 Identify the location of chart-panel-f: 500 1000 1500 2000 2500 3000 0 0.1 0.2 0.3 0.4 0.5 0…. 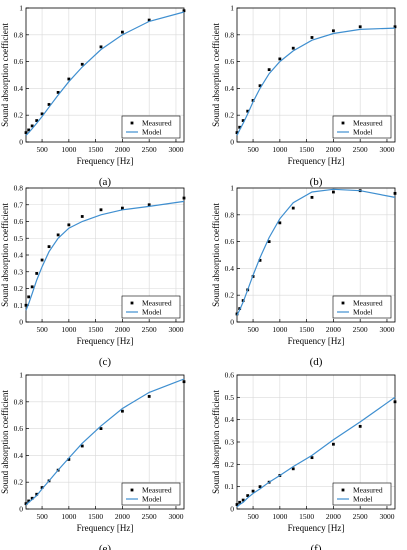
(304, 460).